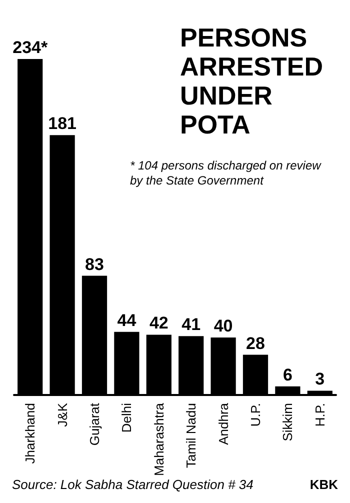  Describe the element at coordinates (320, 379) in the screenshot. I see `data-label: 3` at that location.